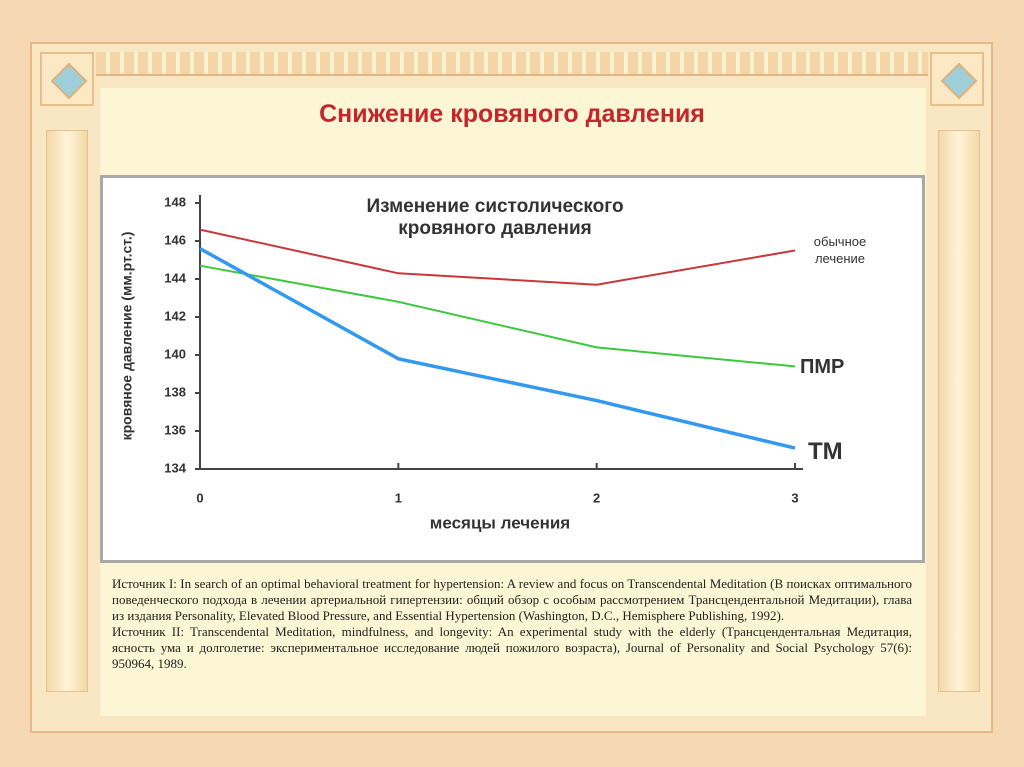  What do you see at coordinates (398, 497) in the screenshot?
I see `x-tick-label: 1` at bounding box center [398, 497].